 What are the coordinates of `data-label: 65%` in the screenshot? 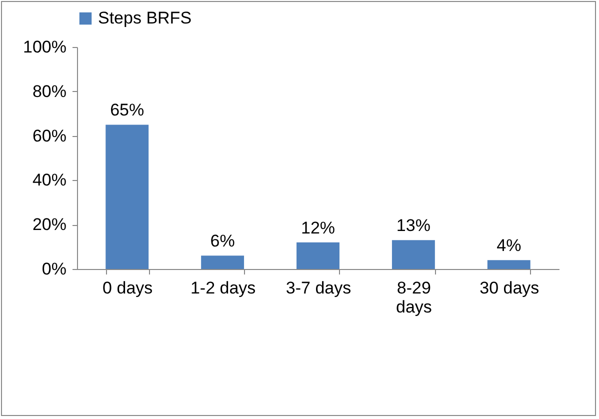 It's located at (127, 110).